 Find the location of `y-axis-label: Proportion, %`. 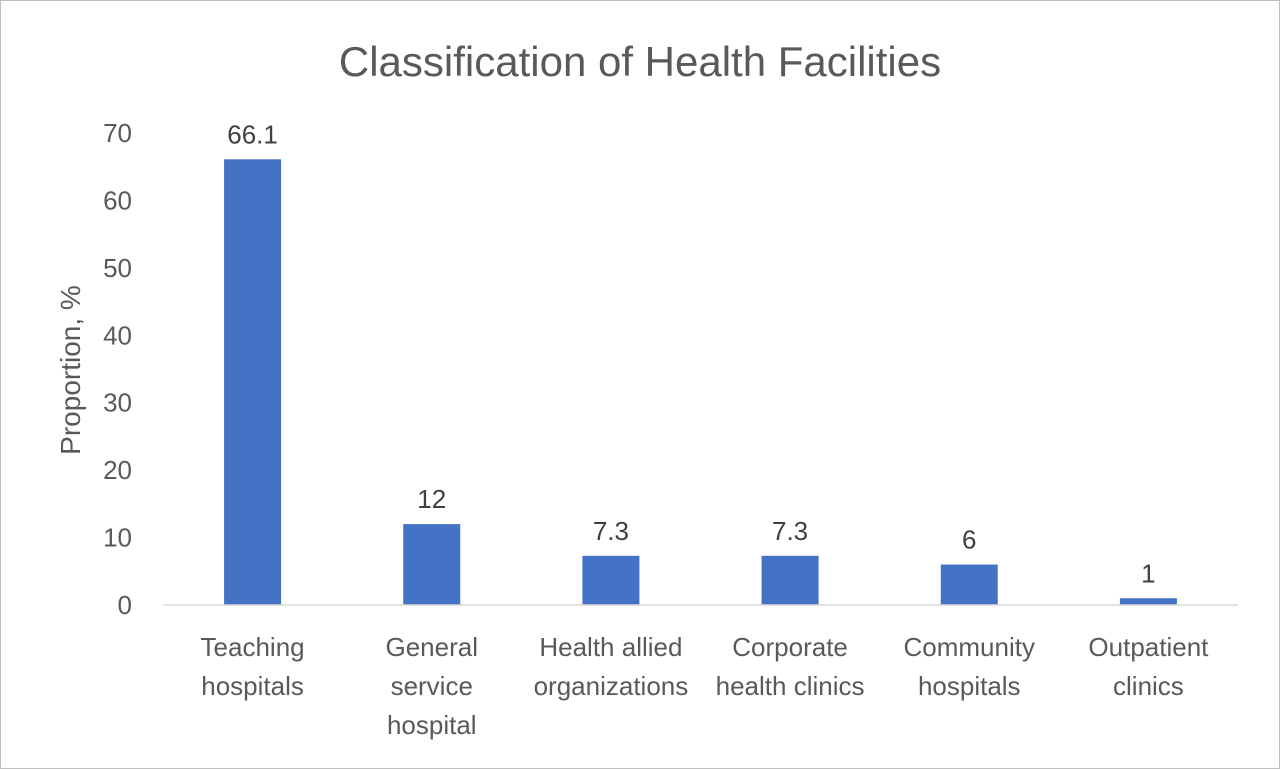

y-axis-label: Proportion, % is located at coordinates (70, 370).